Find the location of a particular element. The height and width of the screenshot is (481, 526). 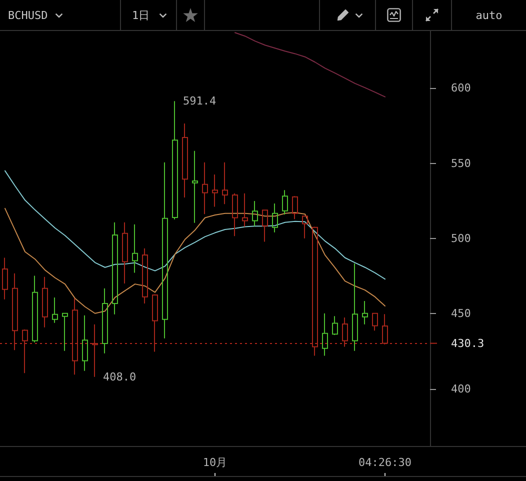

x-tick-label: 04:26:30 is located at coordinates (385, 462).